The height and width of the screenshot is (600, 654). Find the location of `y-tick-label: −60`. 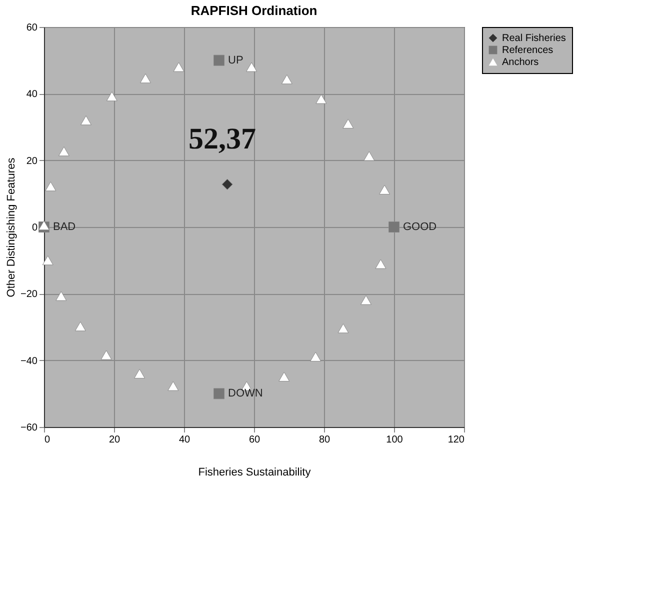

y-tick-label: −60 is located at coordinates (29, 428).